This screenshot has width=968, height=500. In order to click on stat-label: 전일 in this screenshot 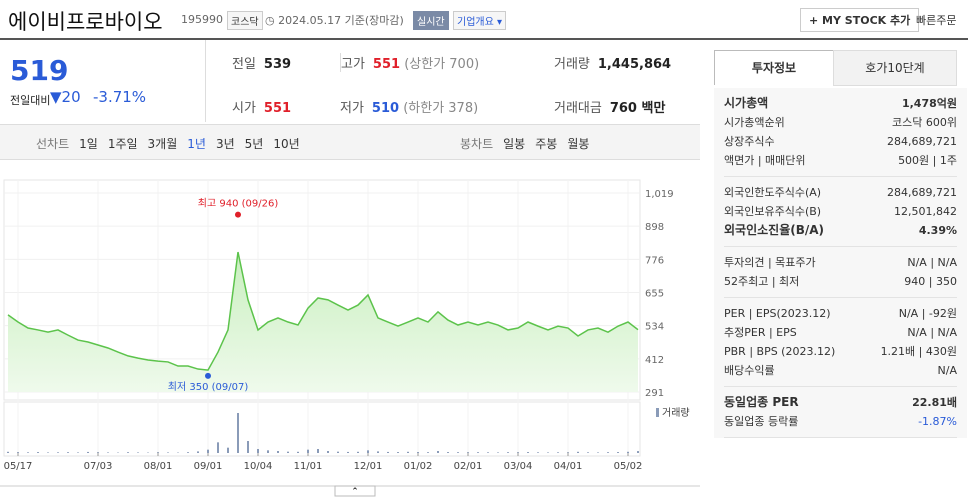, I will do `click(244, 64)`.